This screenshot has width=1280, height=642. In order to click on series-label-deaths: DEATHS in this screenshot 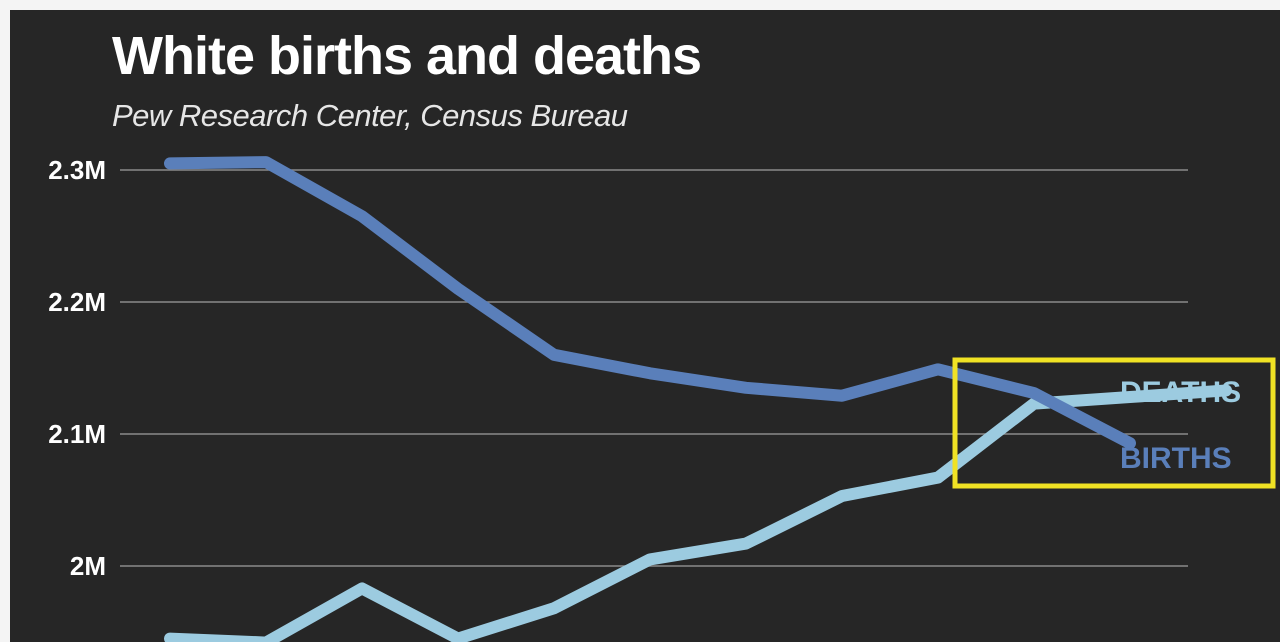, I will do `click(1180, 392)`.